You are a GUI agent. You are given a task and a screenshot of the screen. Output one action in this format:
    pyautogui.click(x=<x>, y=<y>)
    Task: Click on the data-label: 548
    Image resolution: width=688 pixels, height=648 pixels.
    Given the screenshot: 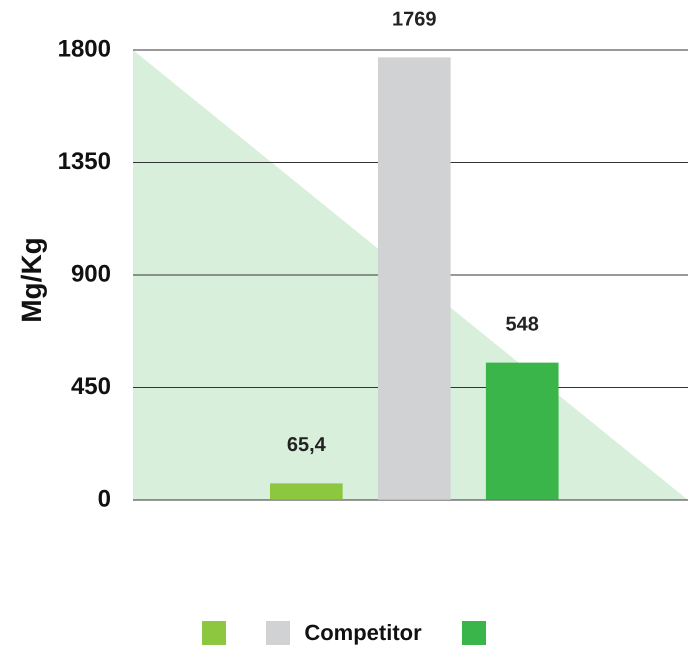 What is the action you would take?
    pyautogui.click(x=522, y=325)
    